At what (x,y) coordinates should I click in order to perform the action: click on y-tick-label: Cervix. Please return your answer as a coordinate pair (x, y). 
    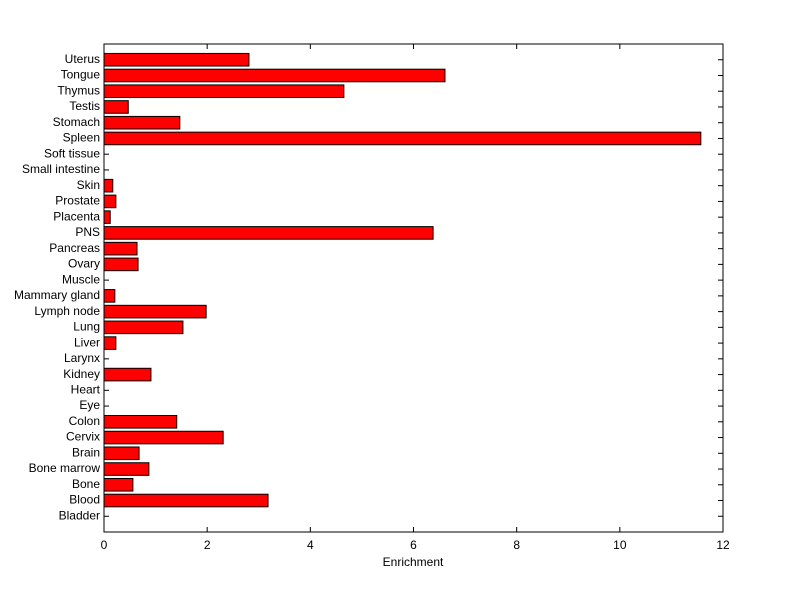
    Looking at the image, I should click on (83, 437).